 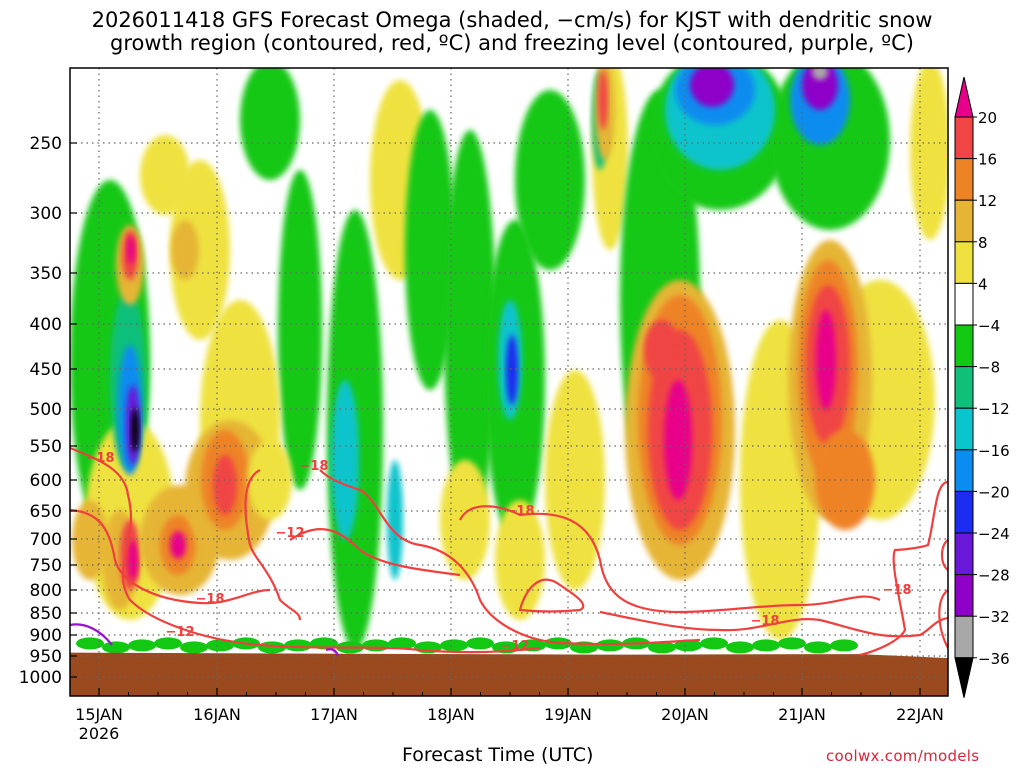 What do you see at coordinates (987, 201) in the screenshot?
I see `colorbar-label: 12` at bounding box center [987, 201].